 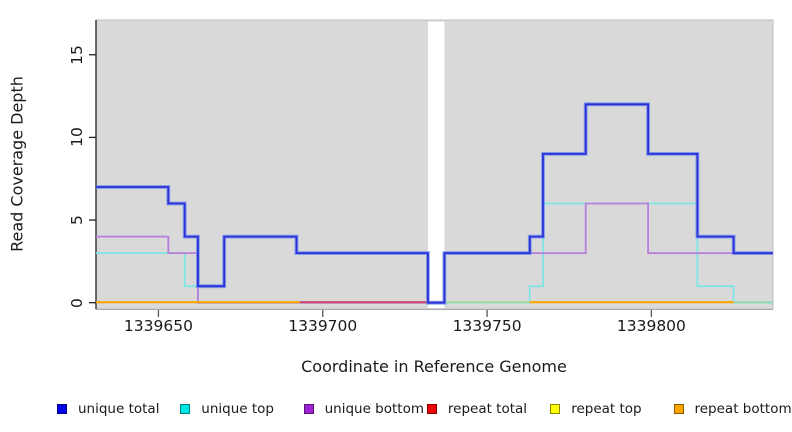 What do you see at coordinates (77, 137) in the screenshot?
I see `y-tick-label: 10` at bounding box center [77, 137].